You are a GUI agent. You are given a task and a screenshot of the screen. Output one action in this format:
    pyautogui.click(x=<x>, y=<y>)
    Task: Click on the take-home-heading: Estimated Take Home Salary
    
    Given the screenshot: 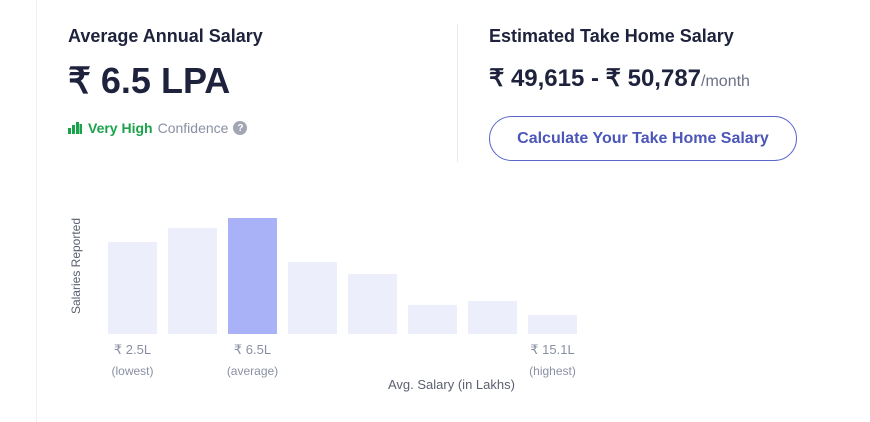 What is the action you would take?
    pyautogui.click(x=611, y=36)
    